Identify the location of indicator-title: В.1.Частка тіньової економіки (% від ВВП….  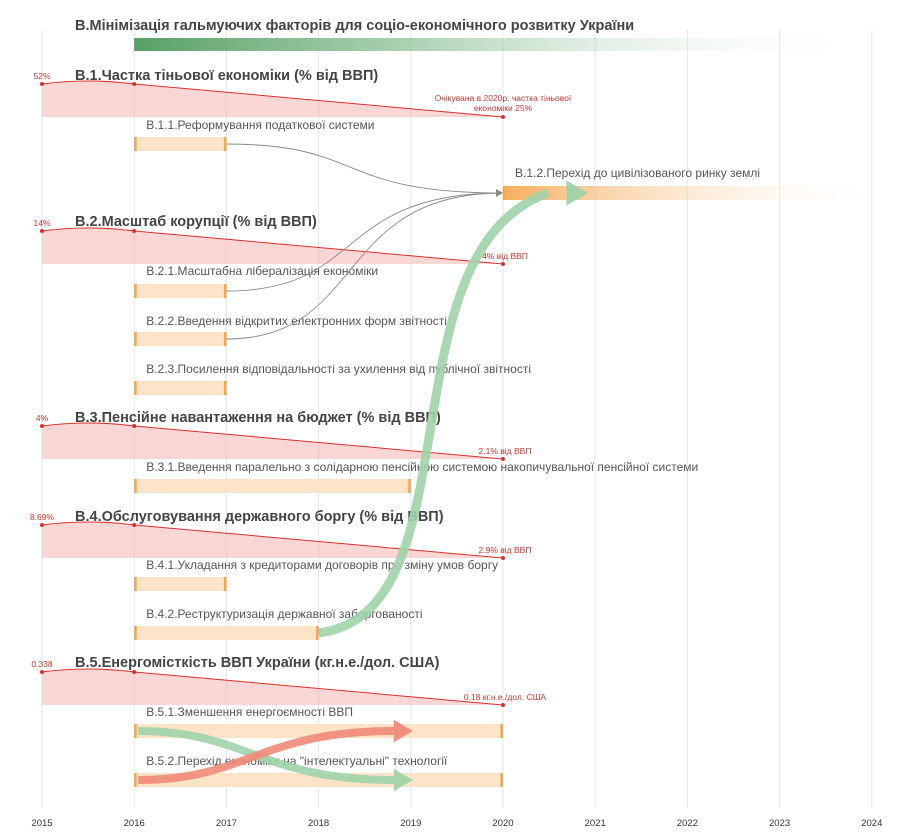
(226, 76).